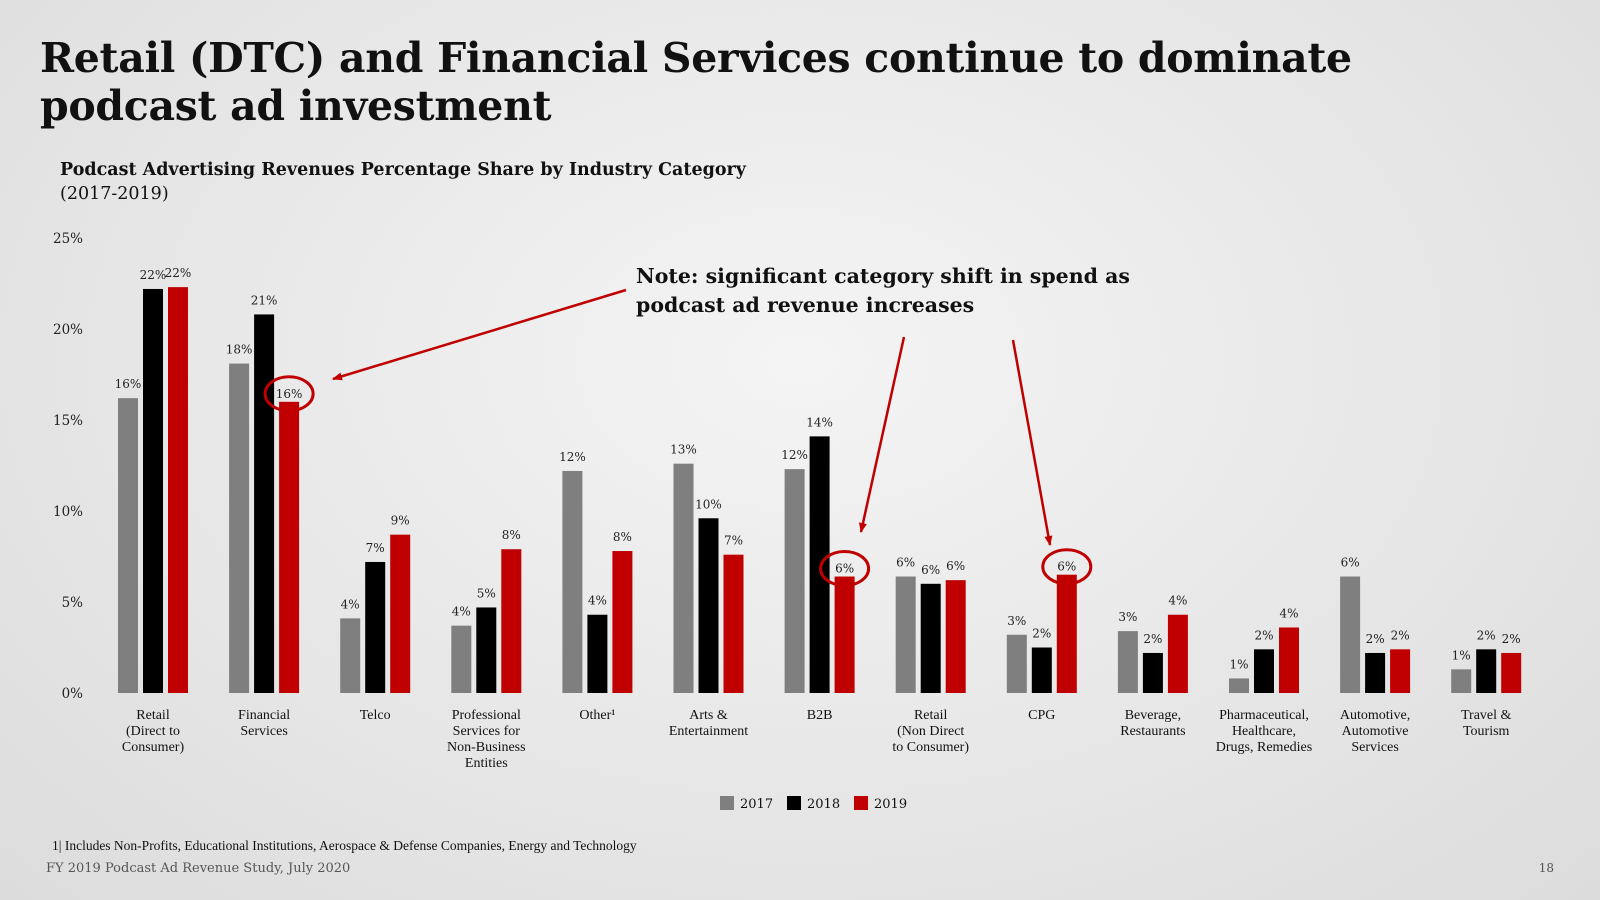  Describe the element at coordinates (708, 723) in the screenshot. I see `x-category-label: Arts & Entertainment` at that location.